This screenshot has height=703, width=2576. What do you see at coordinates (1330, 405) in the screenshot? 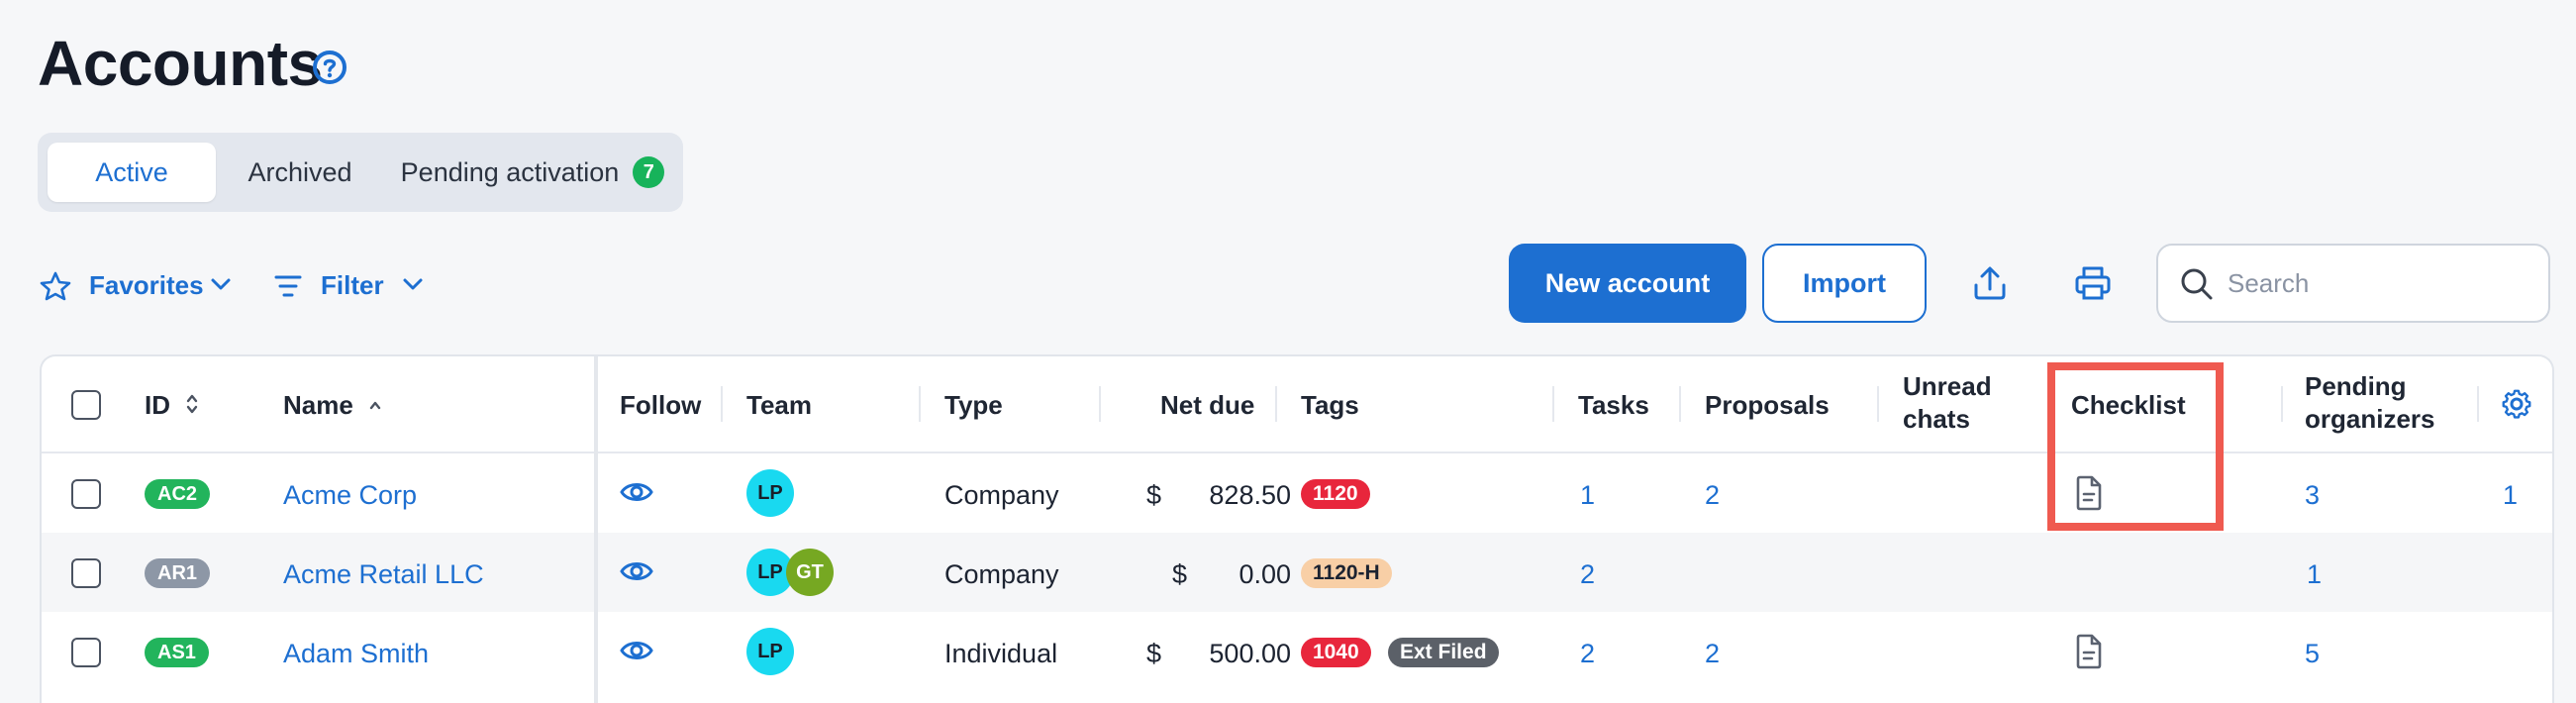
I see `column-header-tags: Tags` at bounding box center [1330, 405].